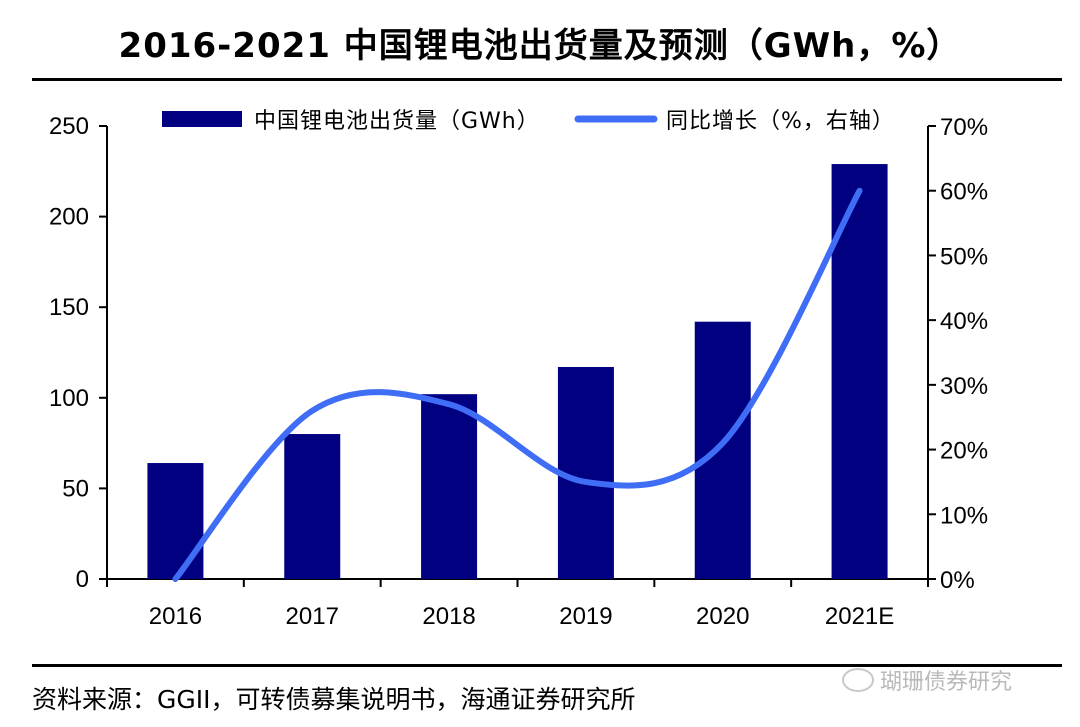 This screenshot has width=1080, height=727. What do you see at coordinates (957, 580) in the screenshot?
I see `right-tick-label: 0%` at bounding box center [957, 580].